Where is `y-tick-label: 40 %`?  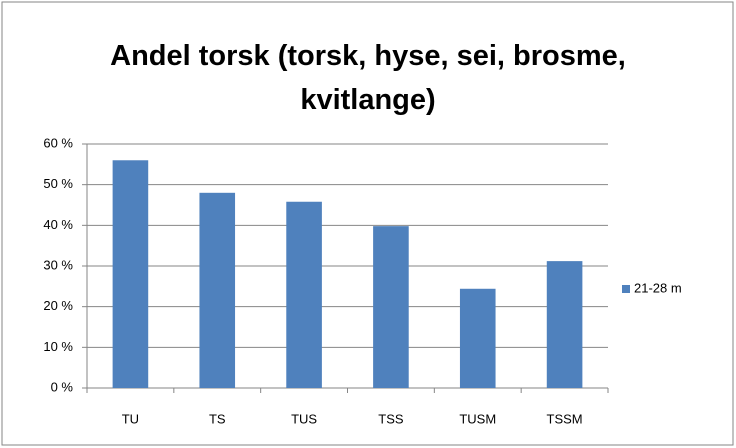 y-tick-label: 40 % is located at coordinates (58, 224).